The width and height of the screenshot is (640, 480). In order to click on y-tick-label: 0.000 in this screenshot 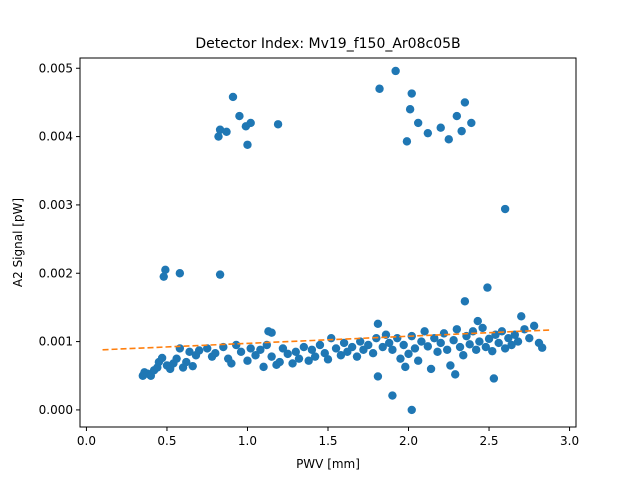, I will do `click(56, 410)`.